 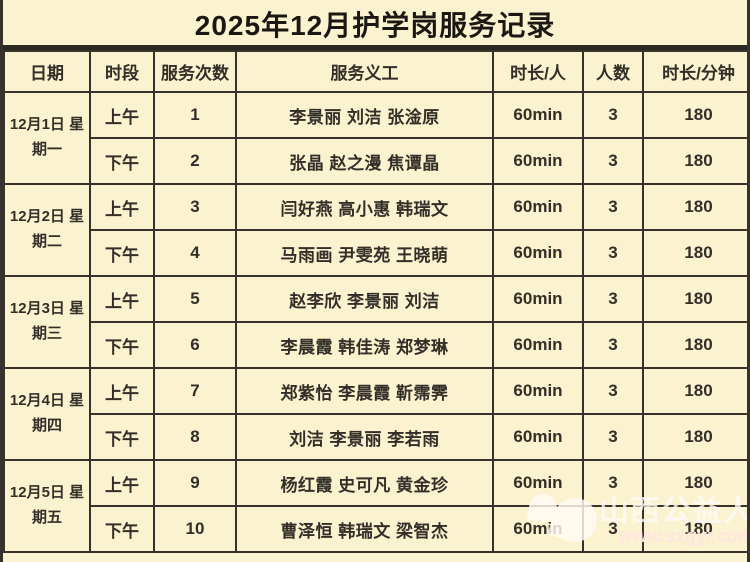 I want to click on volunteers-cell: 杨红霞 史可凡 黄金珍, so click(x=364, y=483).